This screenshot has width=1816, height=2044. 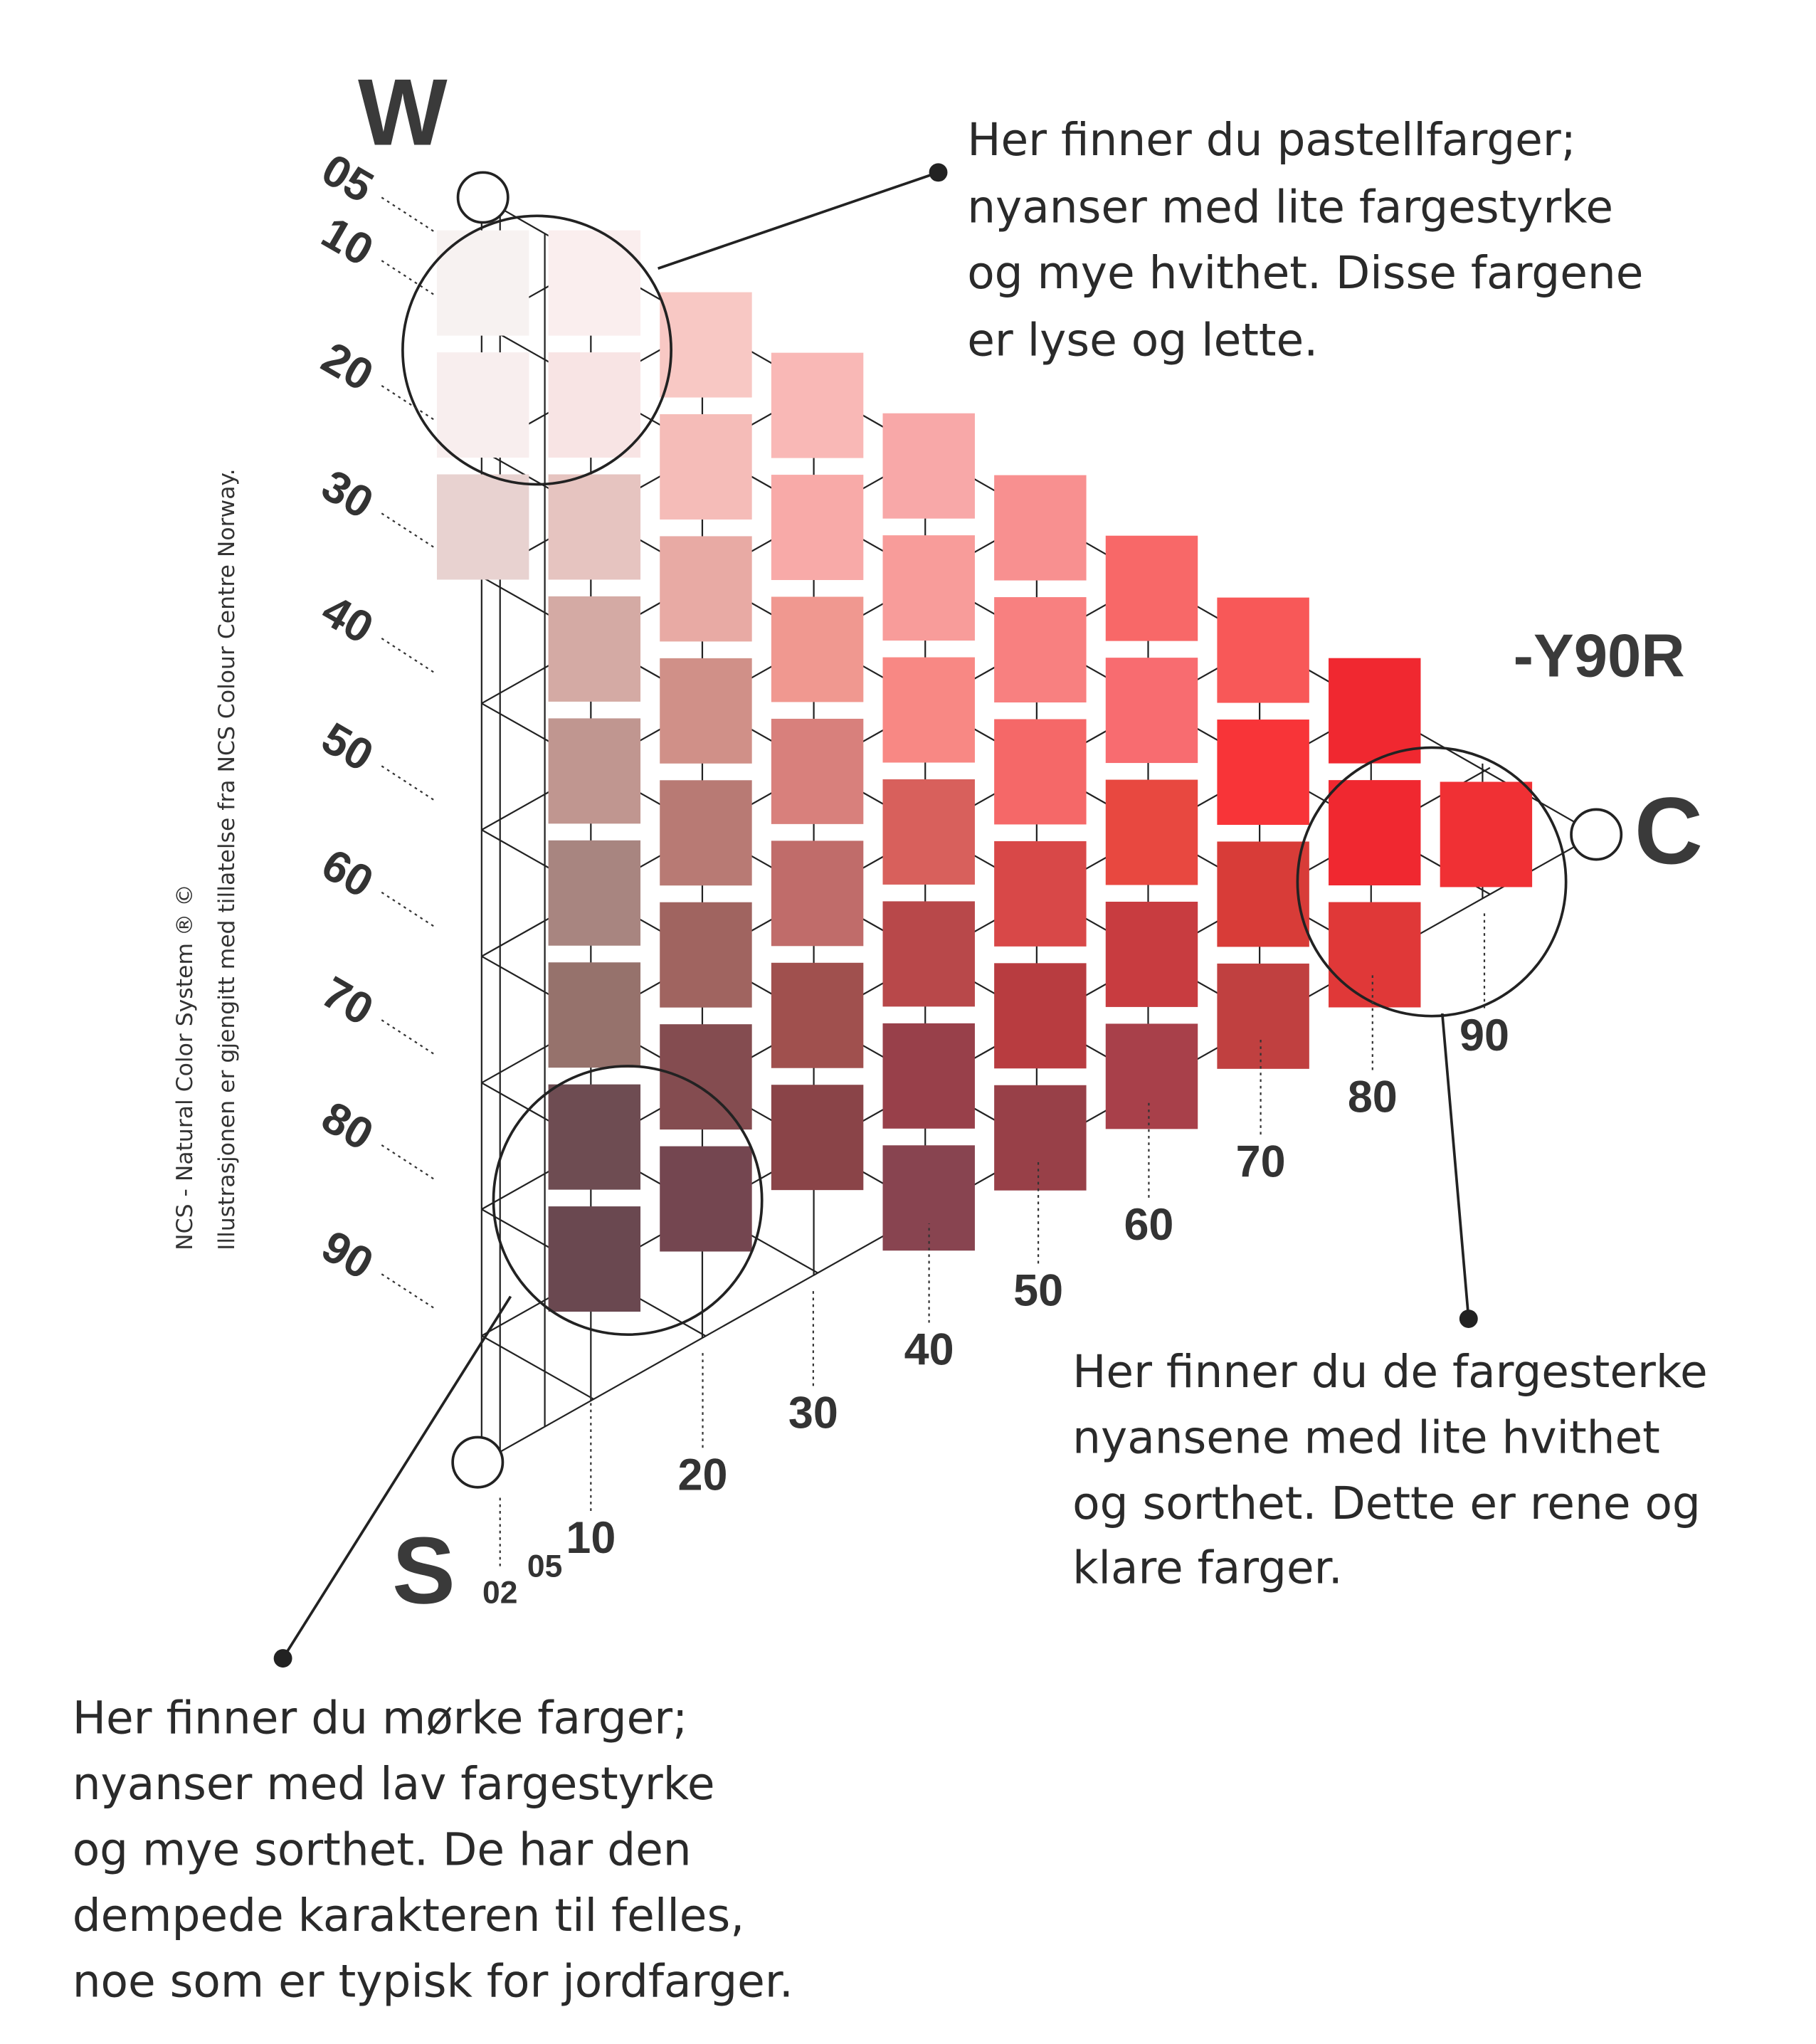 What do you see at coordinates (1669, 831) in the screenshot?
I see `chromatic-pole-label: C` at bounding box center [1669, 831].